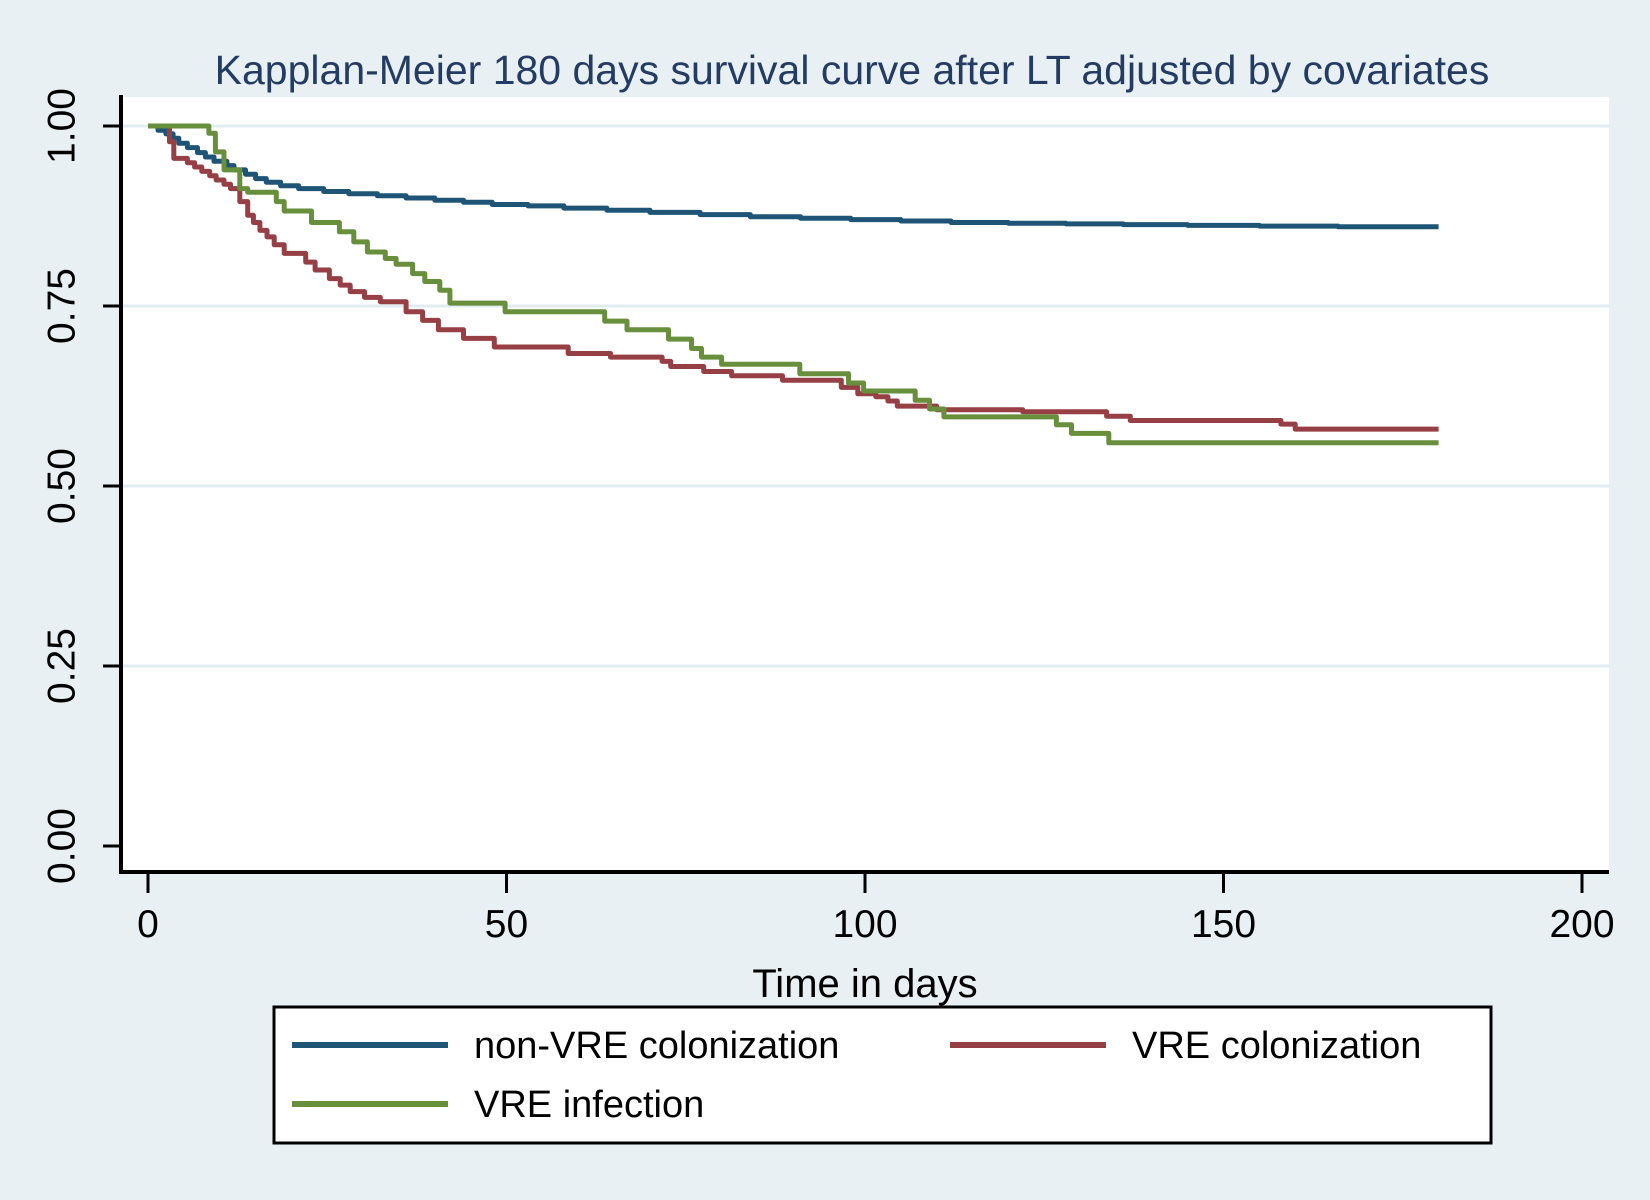  I want to click on legend-item: VRE infection, so click(498, 1105).